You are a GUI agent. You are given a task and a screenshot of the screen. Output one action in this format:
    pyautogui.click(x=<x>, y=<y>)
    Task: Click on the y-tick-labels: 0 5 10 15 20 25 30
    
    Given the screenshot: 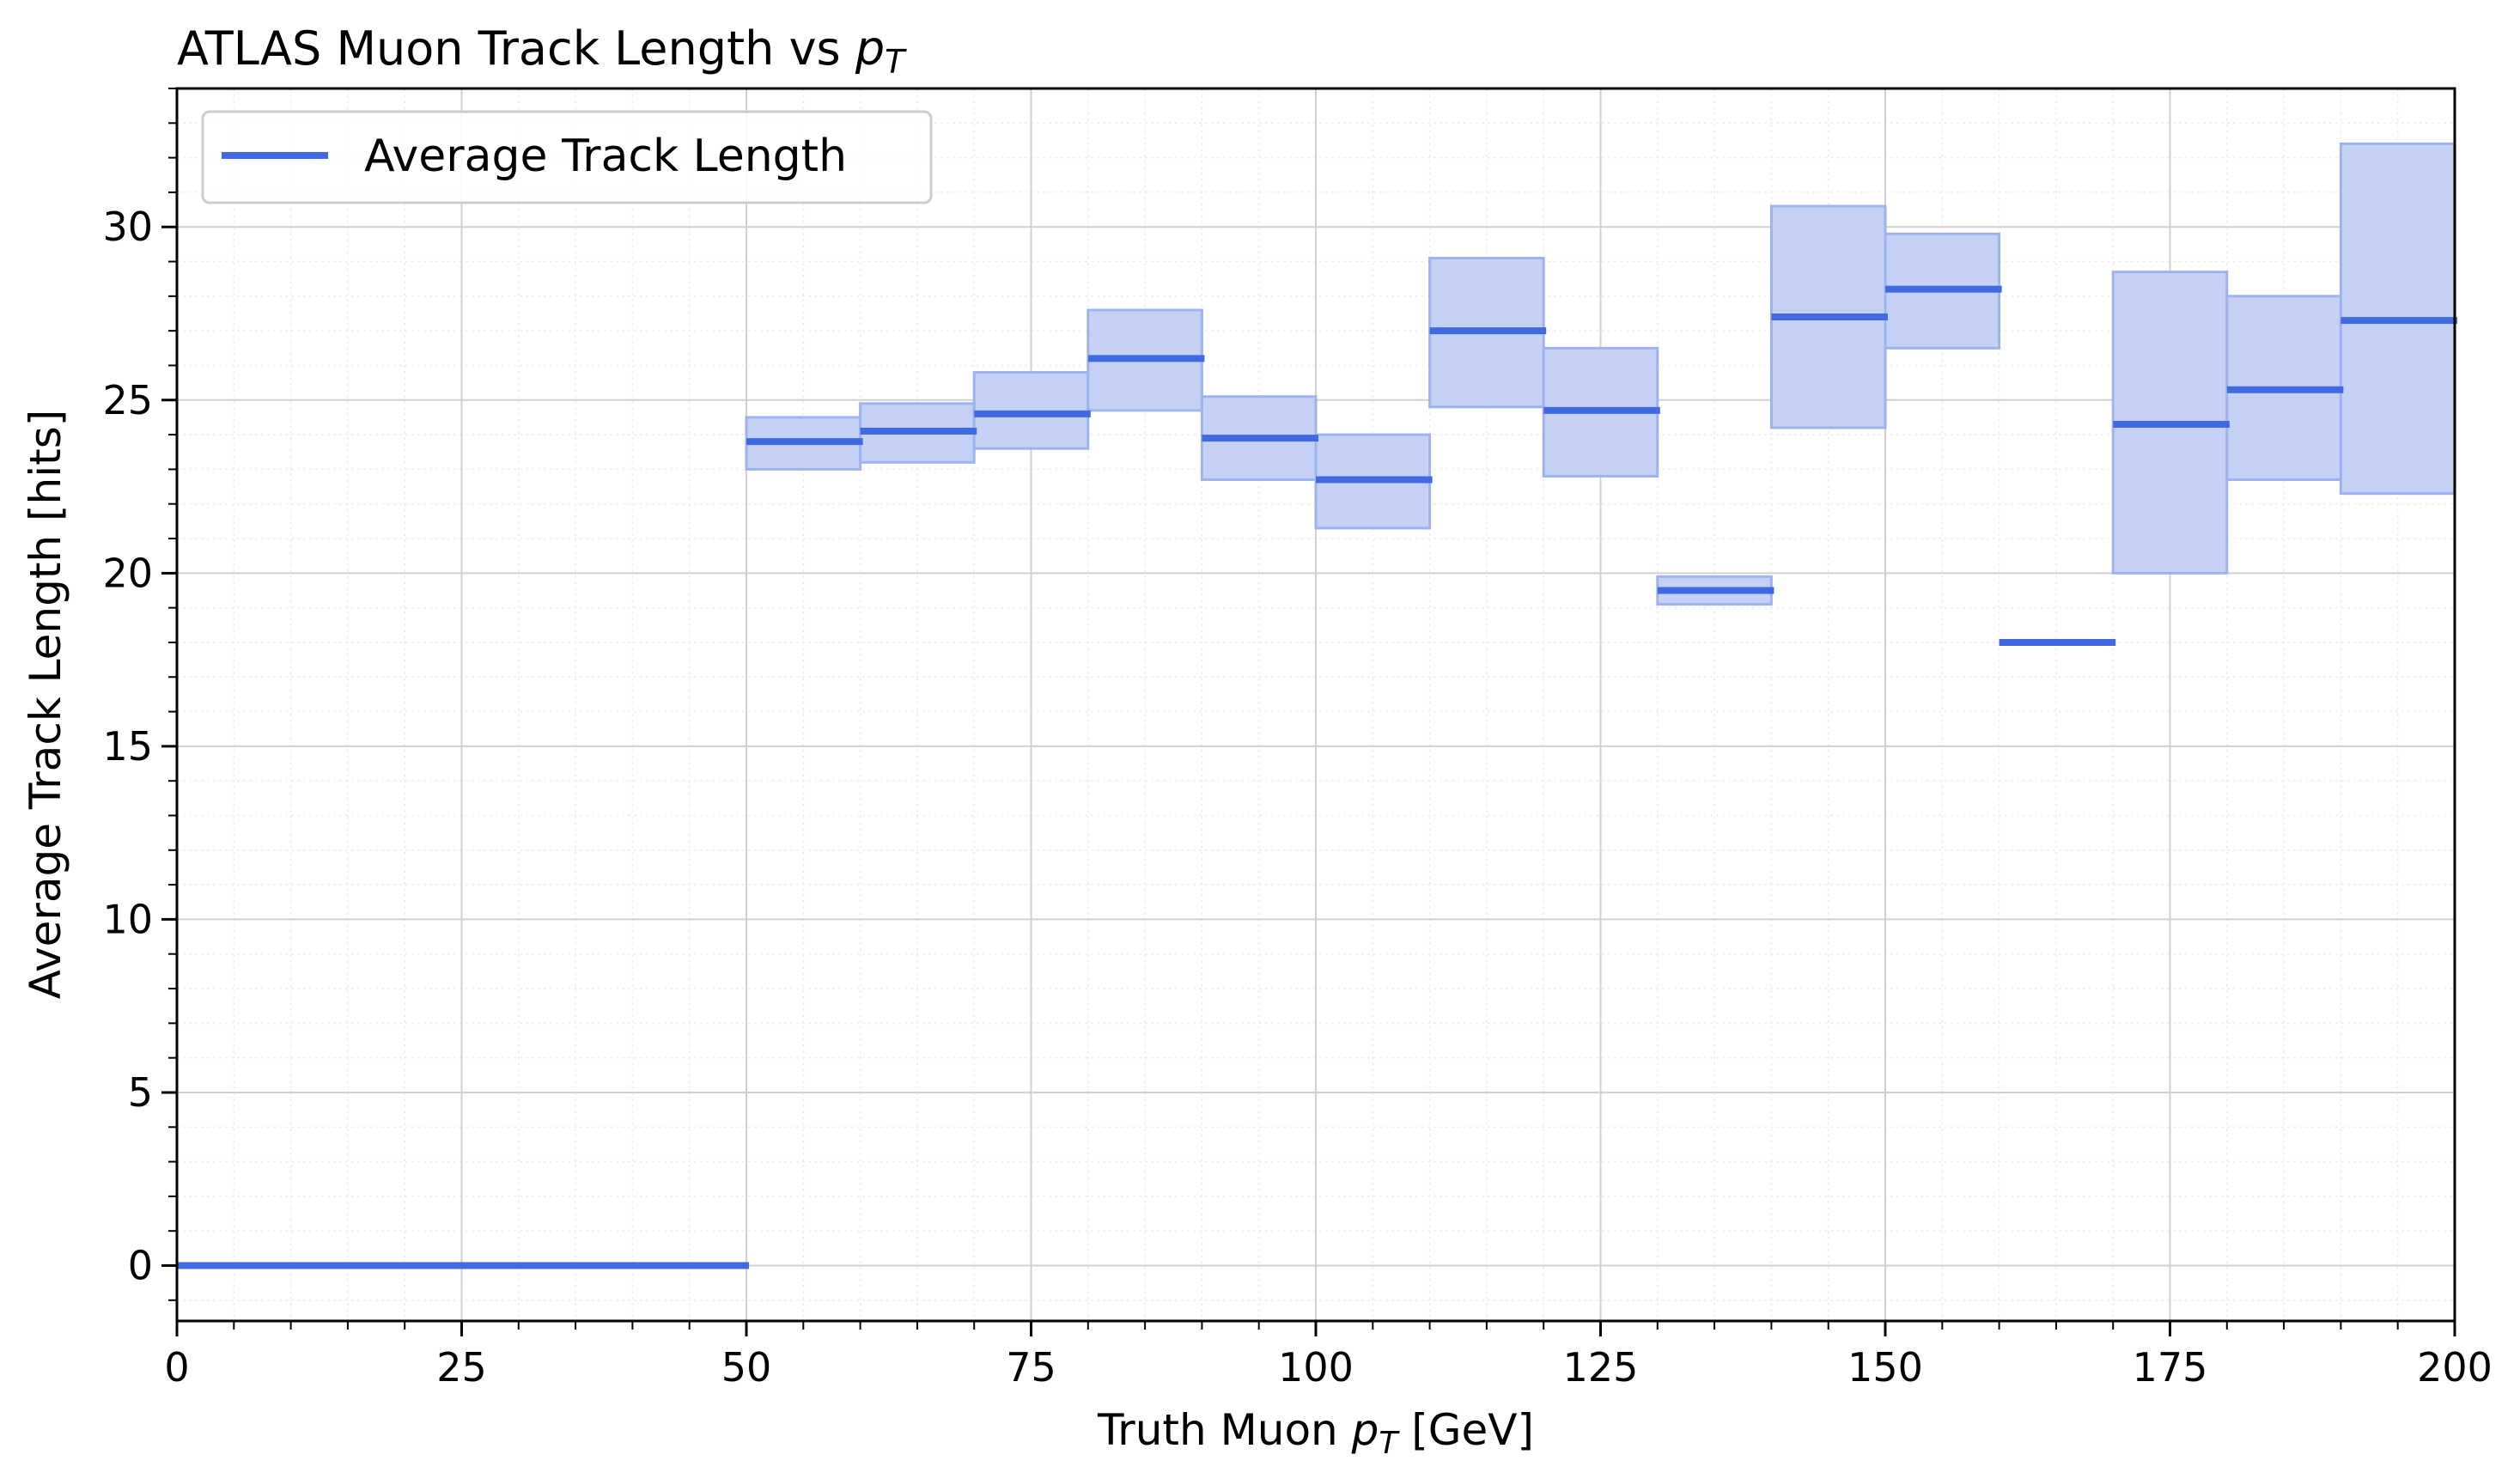 What is the action you would take?
    pyautogui.click(x=128, y=746)
    